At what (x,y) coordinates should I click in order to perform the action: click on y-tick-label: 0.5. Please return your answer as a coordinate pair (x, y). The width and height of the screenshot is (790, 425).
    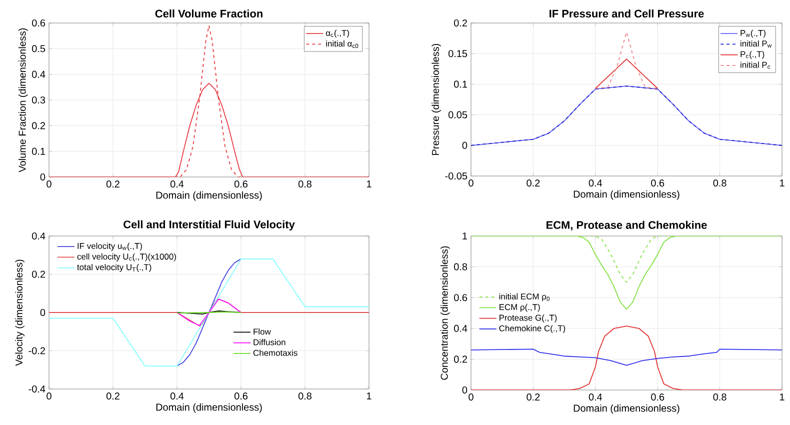
    Looking at the image, I should click on (39, 48).